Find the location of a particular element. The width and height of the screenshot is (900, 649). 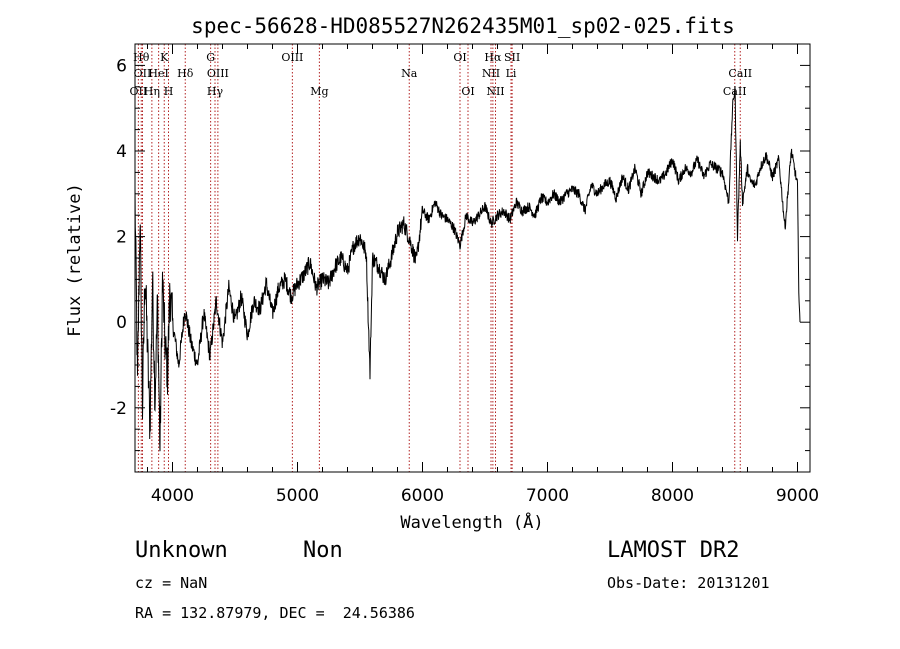

spectral-line-label: Hη is located at coordinates (152, 91).